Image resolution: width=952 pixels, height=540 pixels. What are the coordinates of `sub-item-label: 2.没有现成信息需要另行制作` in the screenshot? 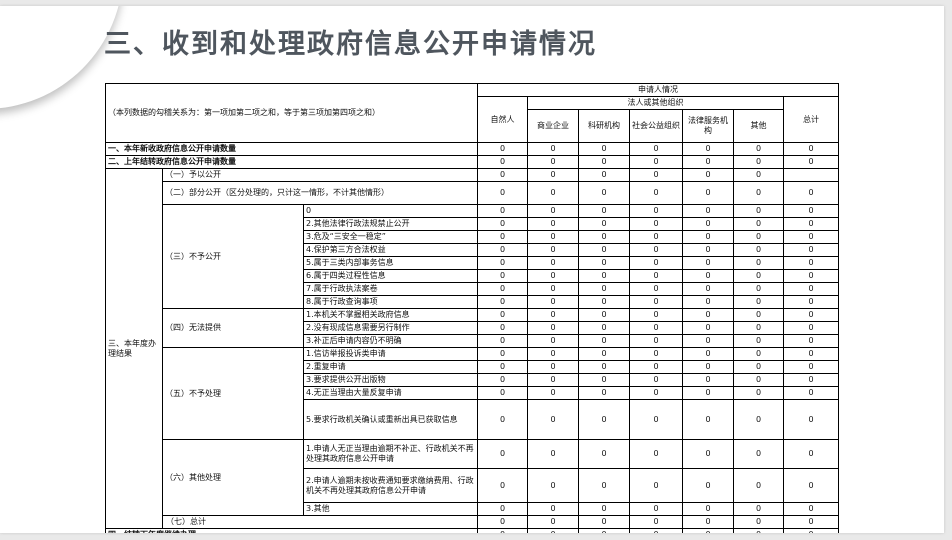 It's located at (390, 328).